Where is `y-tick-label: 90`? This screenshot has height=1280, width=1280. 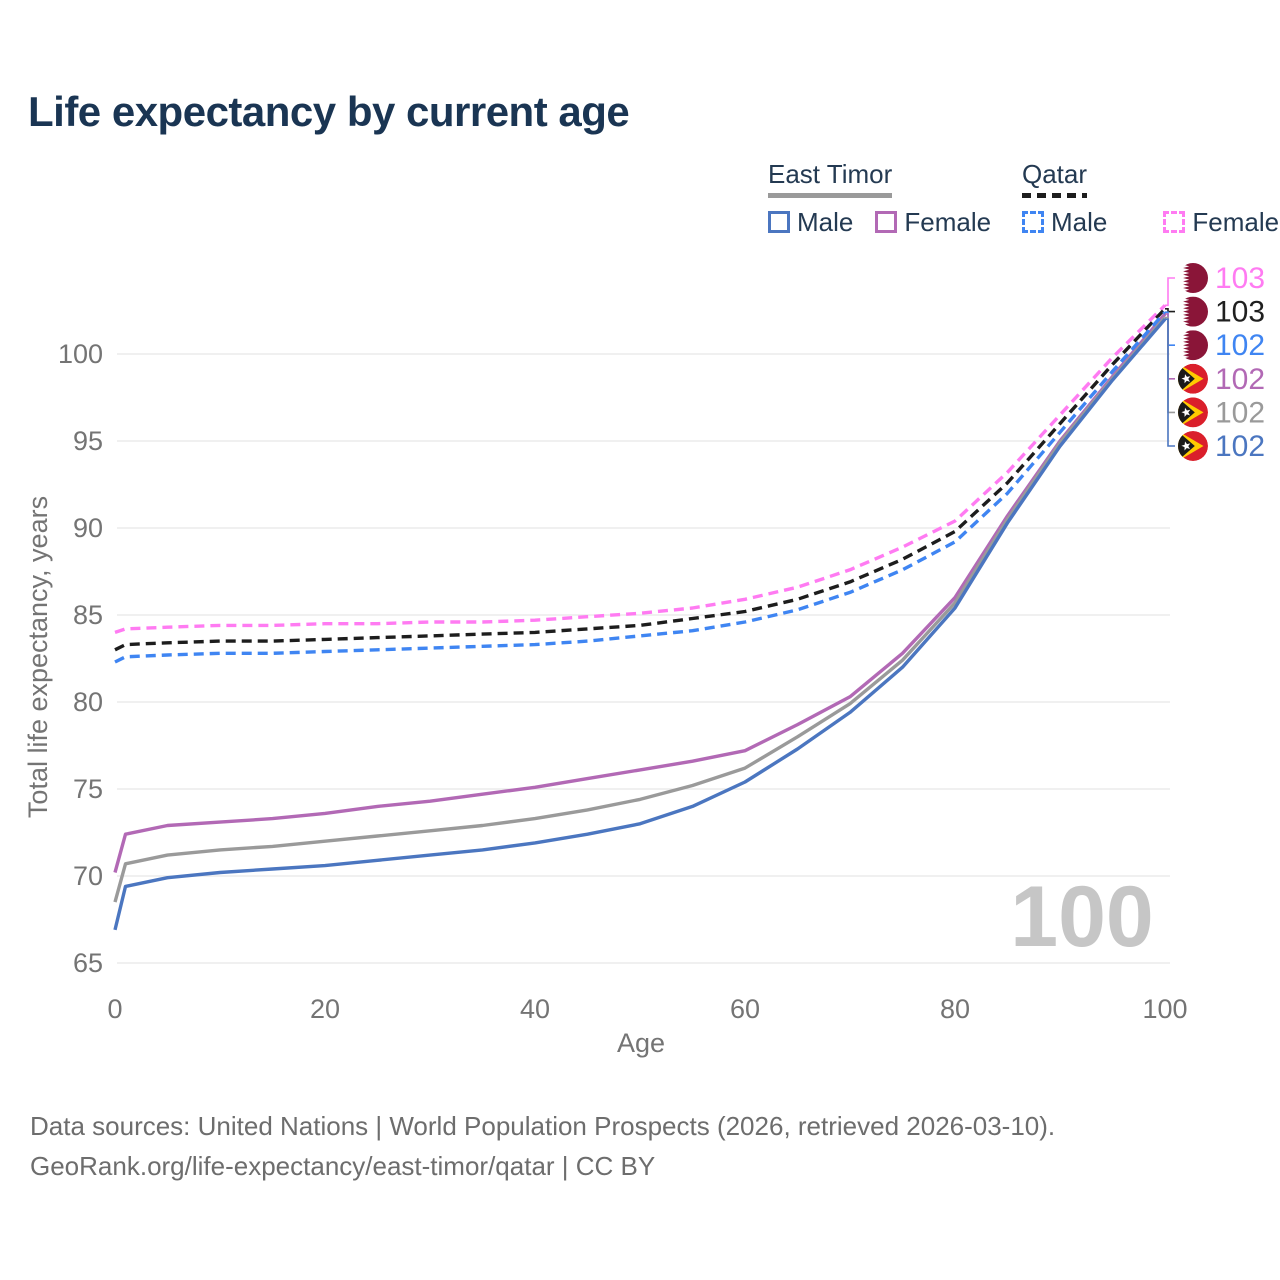 y-tick-label: 90 is located at coordinates (88, 528).